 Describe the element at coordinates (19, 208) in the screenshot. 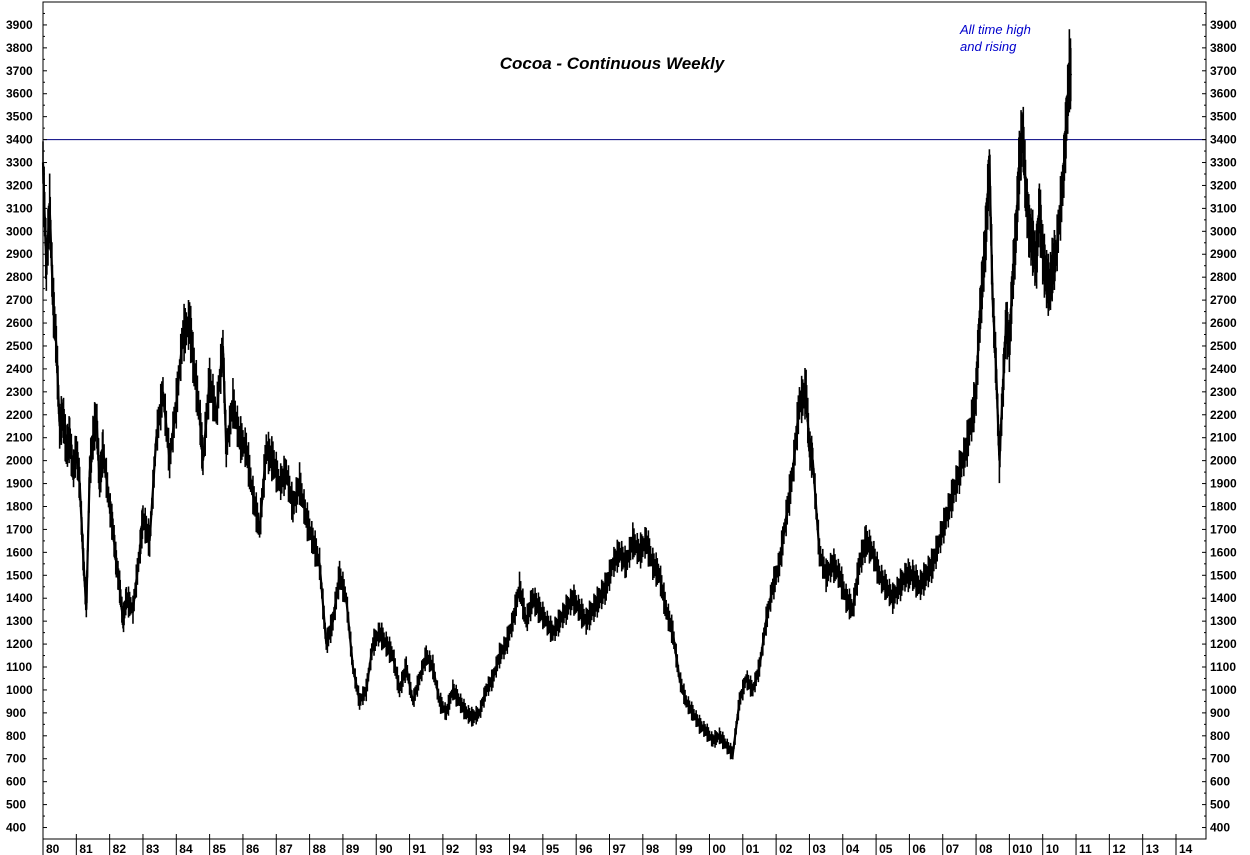

I see `y-tick-label-left: 3100` at that location.